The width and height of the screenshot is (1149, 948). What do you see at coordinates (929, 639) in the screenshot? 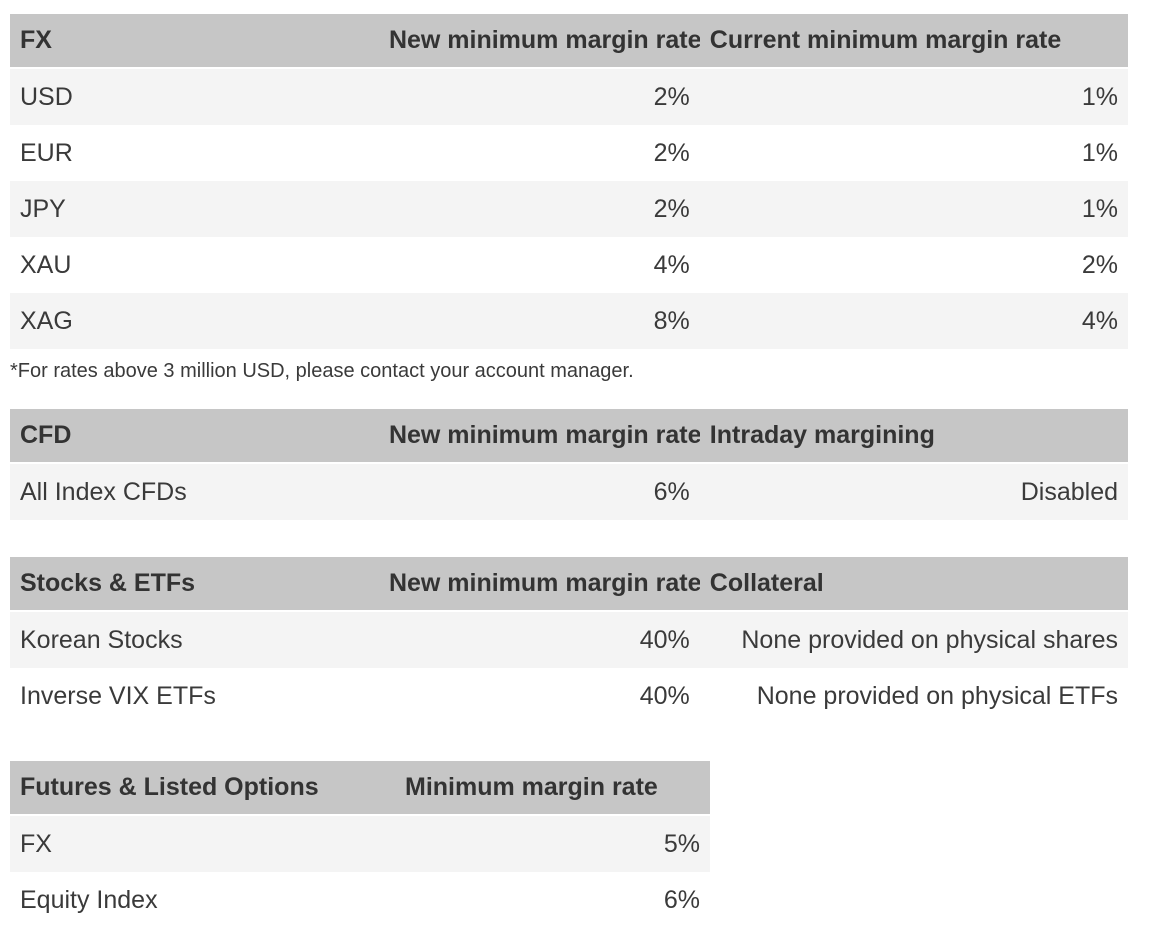
I see `table-cell: None provided on physical shares` at bounding box center [929, 639].